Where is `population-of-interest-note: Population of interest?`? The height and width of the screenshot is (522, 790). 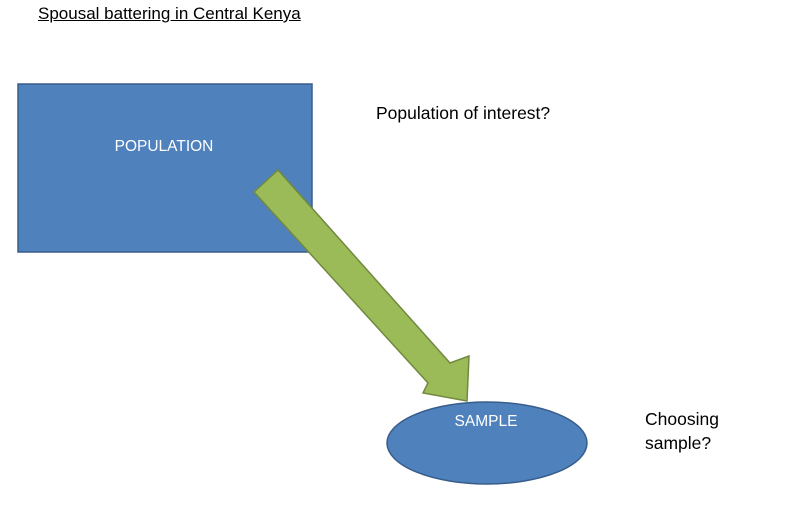
population-of-interest-note: Population of interest? is located at coordinates (463, 113).